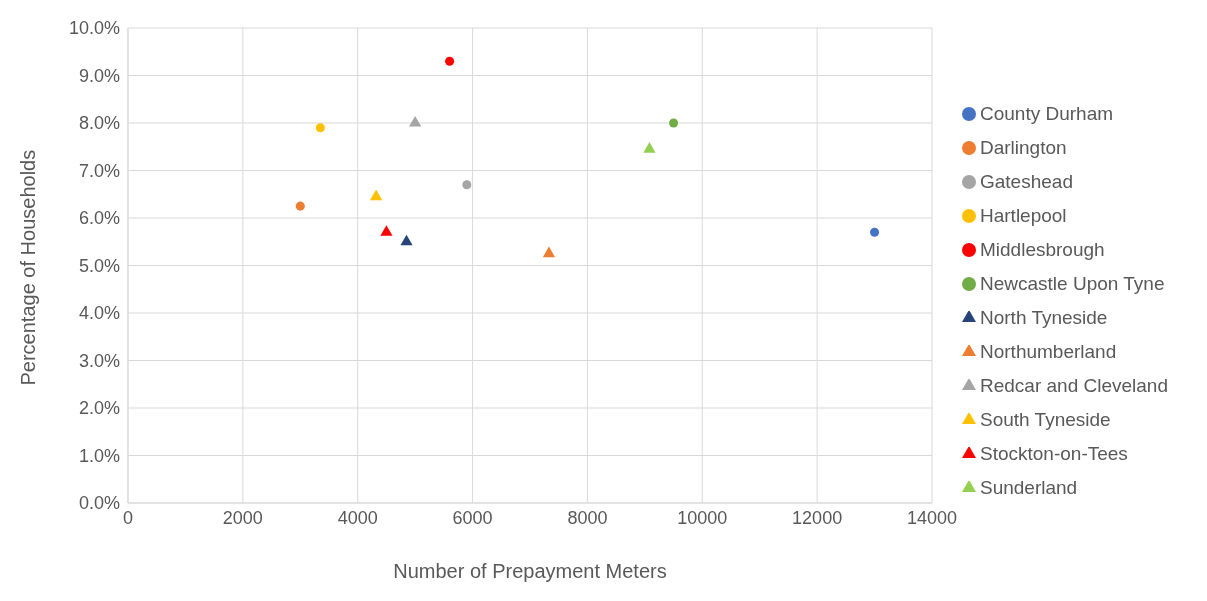 This screenshot has width=1207, height=601. What do you see at coordinates (242, 517) in the screenshot?
I see `x-tick-label: 2000` at bounding box center [242, 517].